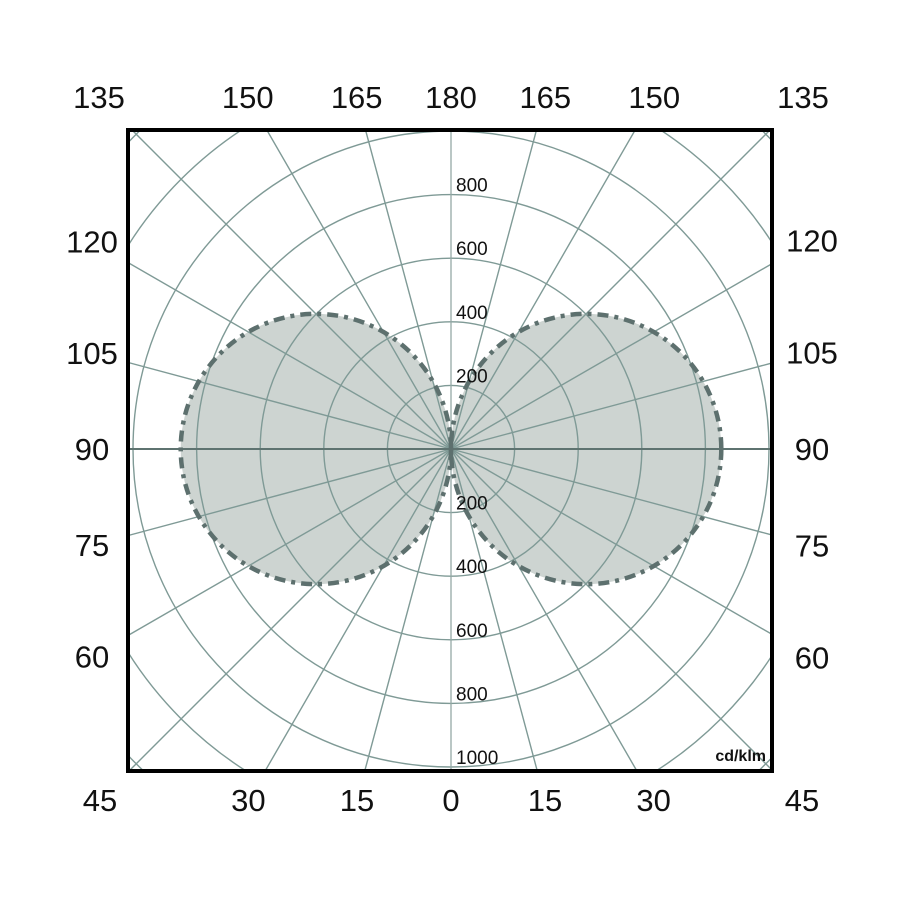 This screenshot has height=900, width=900. What do you see at coordinates (812, 241) in the screenshot?
I see `angle-label-right-0: 120` at bounding box center [812, 241].